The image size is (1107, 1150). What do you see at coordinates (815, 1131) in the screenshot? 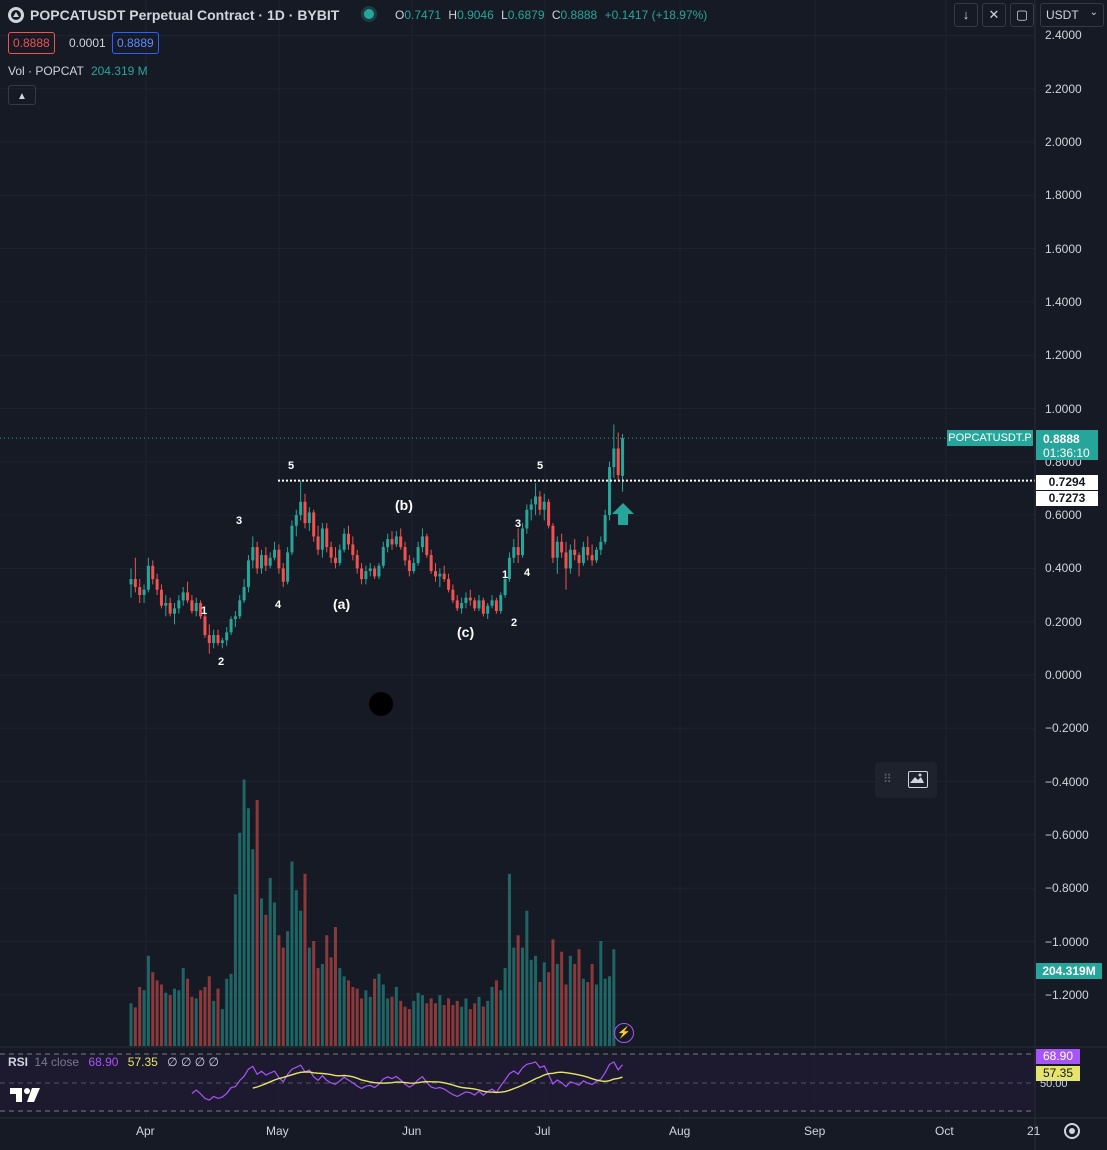
I see `time-tick: Sep` at bounding box center [815, 1131].